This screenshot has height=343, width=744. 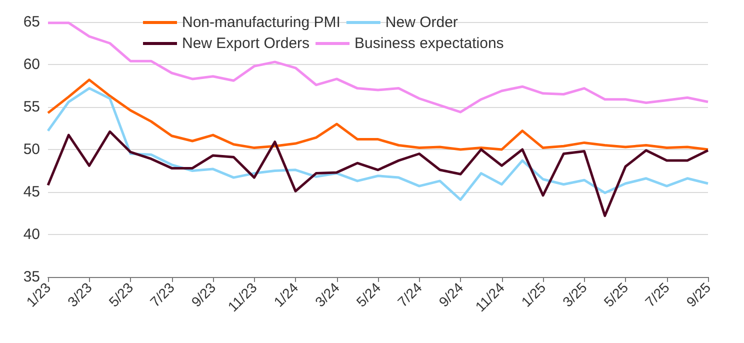 I want to click on x-tick-label: 7/23, so click(x=162, y=294).